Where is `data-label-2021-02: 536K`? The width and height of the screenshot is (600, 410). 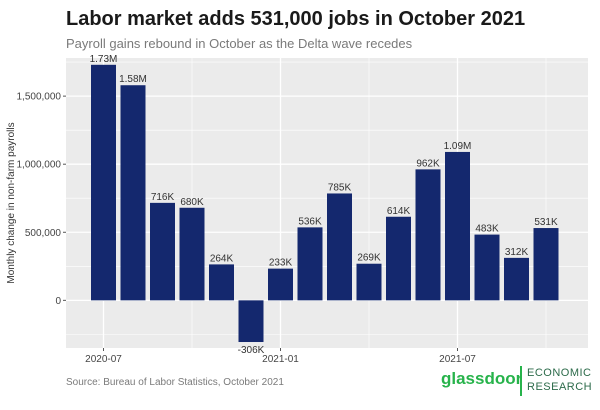 data-label-2021-02: 536K is located at coordinates (310, 221).